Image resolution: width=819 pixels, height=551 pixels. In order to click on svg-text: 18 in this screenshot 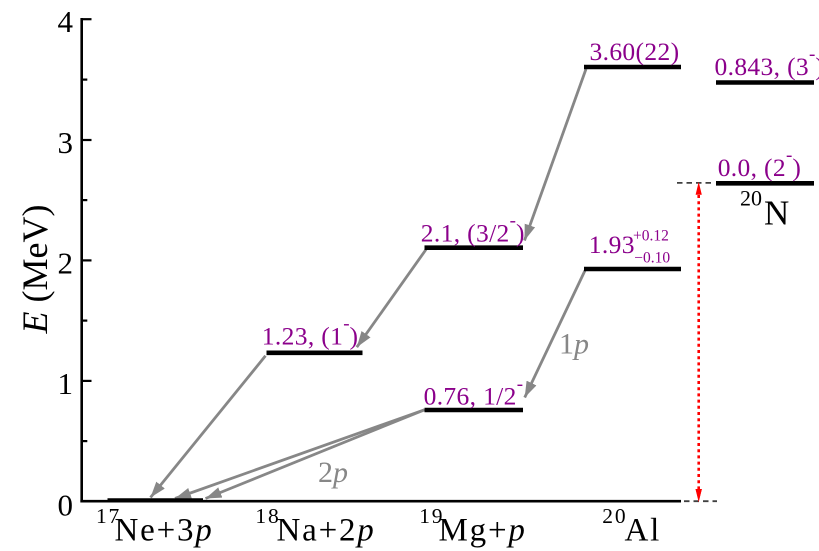, I will do `click(267, 516)`.